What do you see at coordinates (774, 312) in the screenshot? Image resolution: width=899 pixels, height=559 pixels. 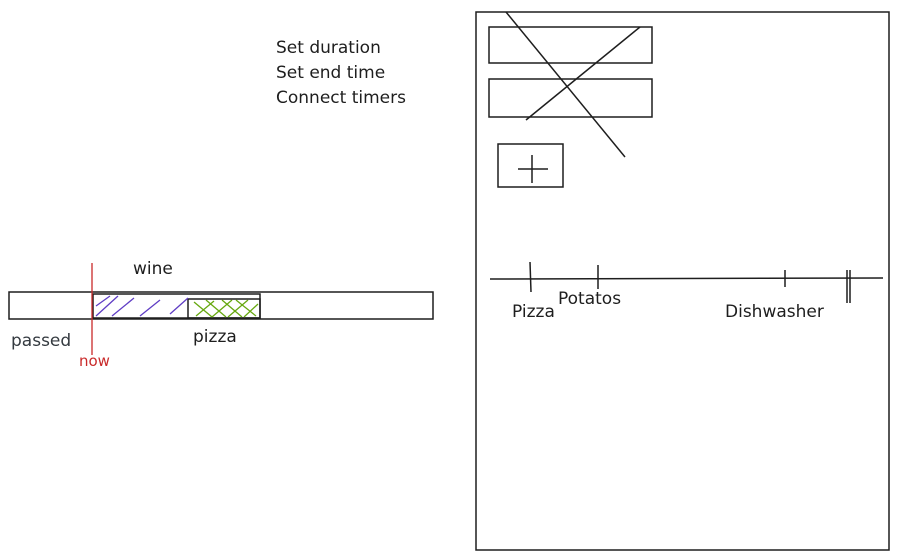 I see `timeline-label-dishwasher: Dishwasher` at bounding box center [774, 312].